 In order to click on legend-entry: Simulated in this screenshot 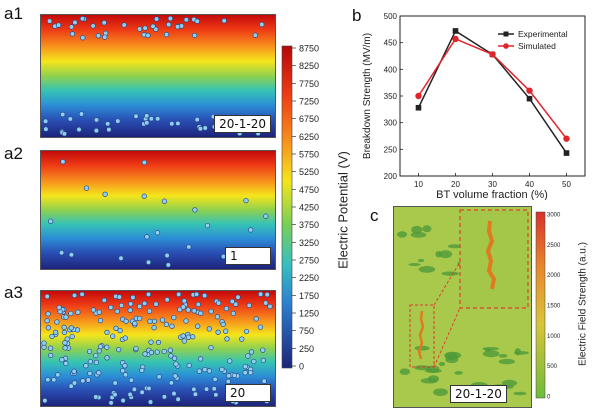, I will do `click(537, 46)`.